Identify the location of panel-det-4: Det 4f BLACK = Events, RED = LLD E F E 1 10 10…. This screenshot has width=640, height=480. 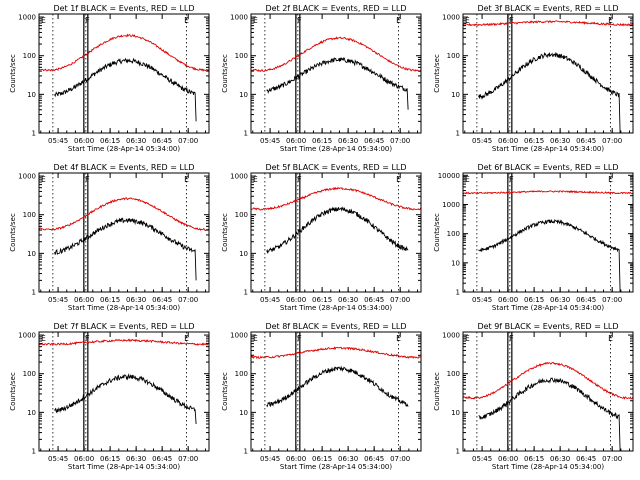
(109, 237).